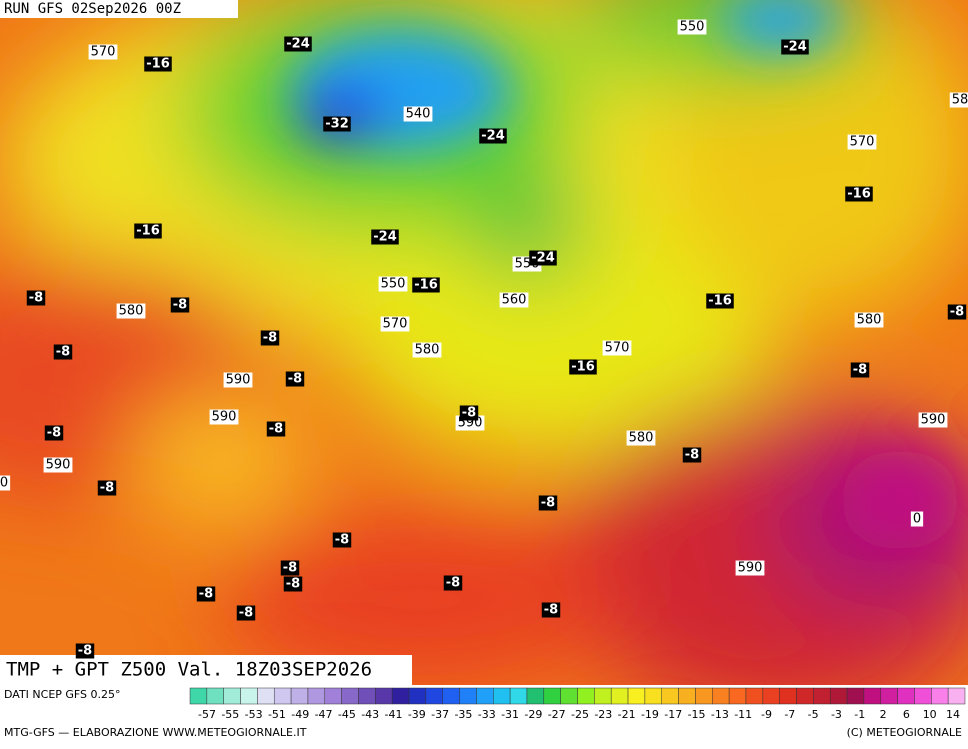 The width and height of the screenshot is (968, 749). Describe the element at coordinates (859, 714) in the screenshot. I see `colorbar-tick-label: -1` at that location.